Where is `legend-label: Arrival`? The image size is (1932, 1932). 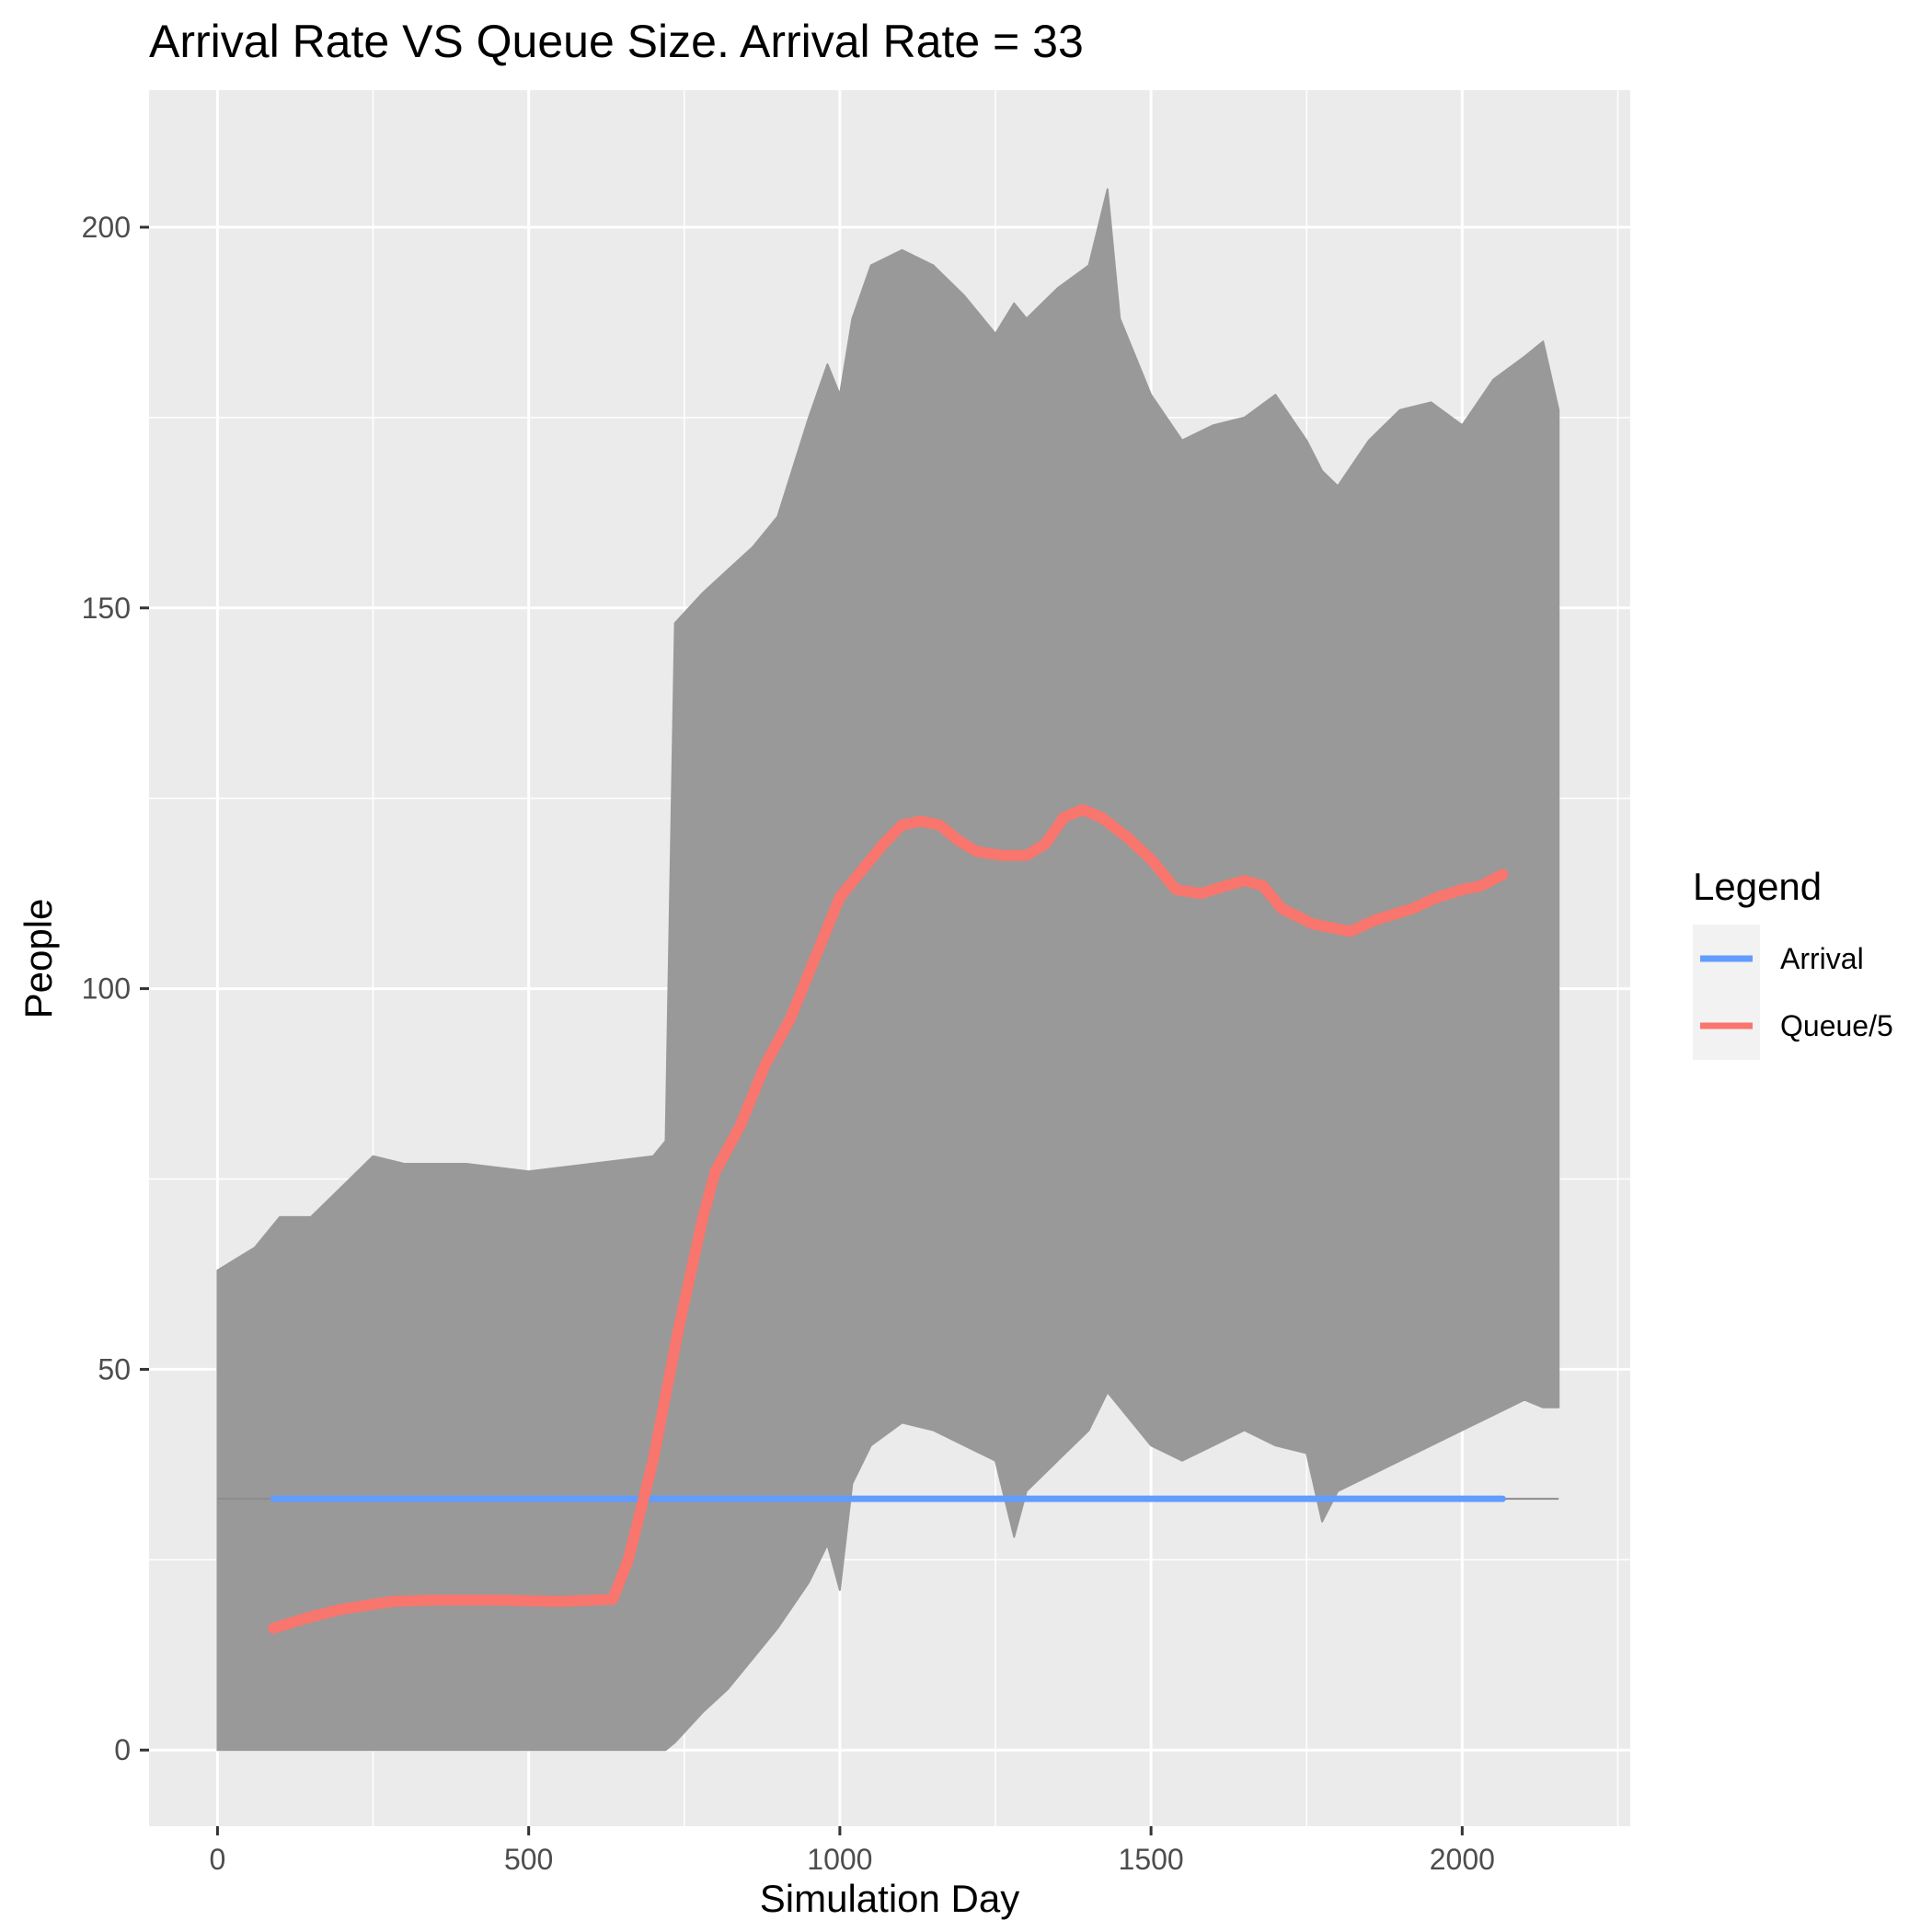
legend-label: Arrival is located at coordinates (1822, 958).